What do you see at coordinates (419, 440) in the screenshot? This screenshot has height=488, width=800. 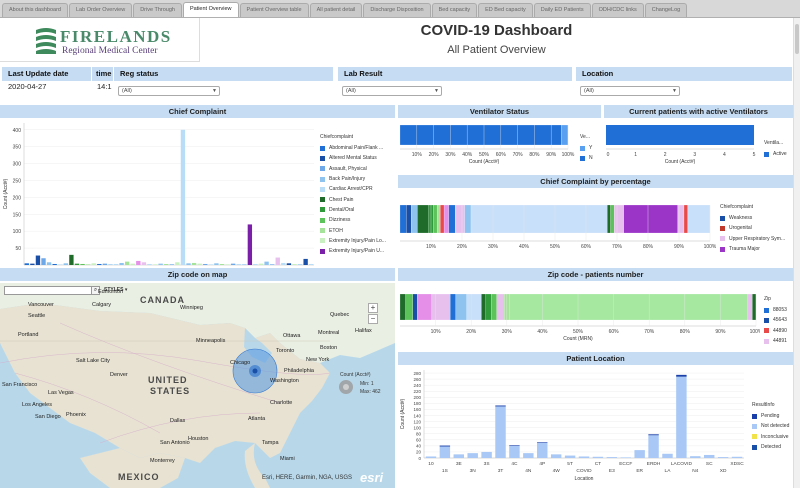 I see `y-tick-label: 60` at bounding box center [419, 440].